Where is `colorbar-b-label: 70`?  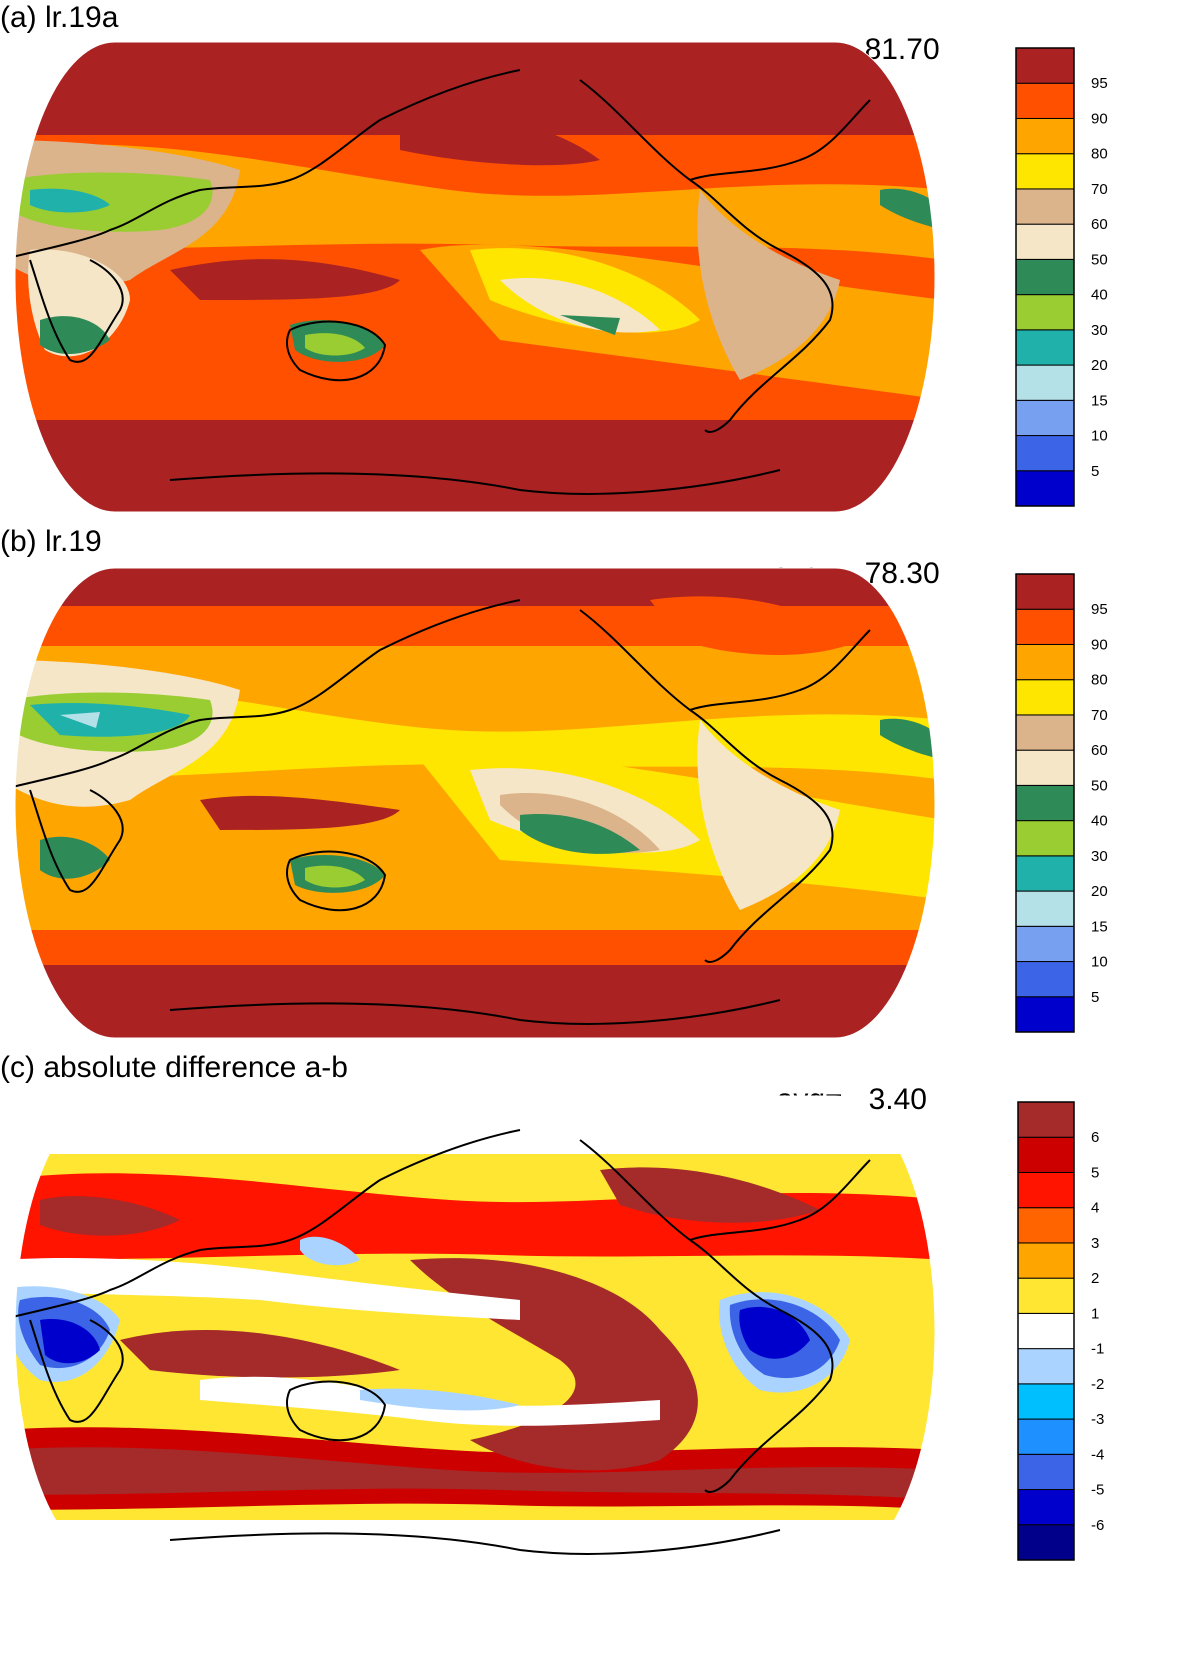 colorbar-b-label: 70 is located at coordinates (1099, 715).